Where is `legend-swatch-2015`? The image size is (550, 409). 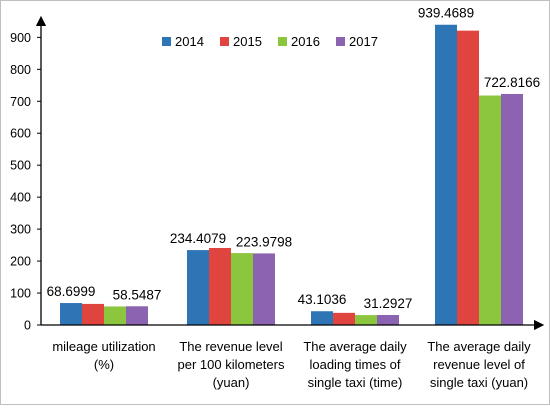
legend-swatch-2015 is located at coordinates (224, 41).